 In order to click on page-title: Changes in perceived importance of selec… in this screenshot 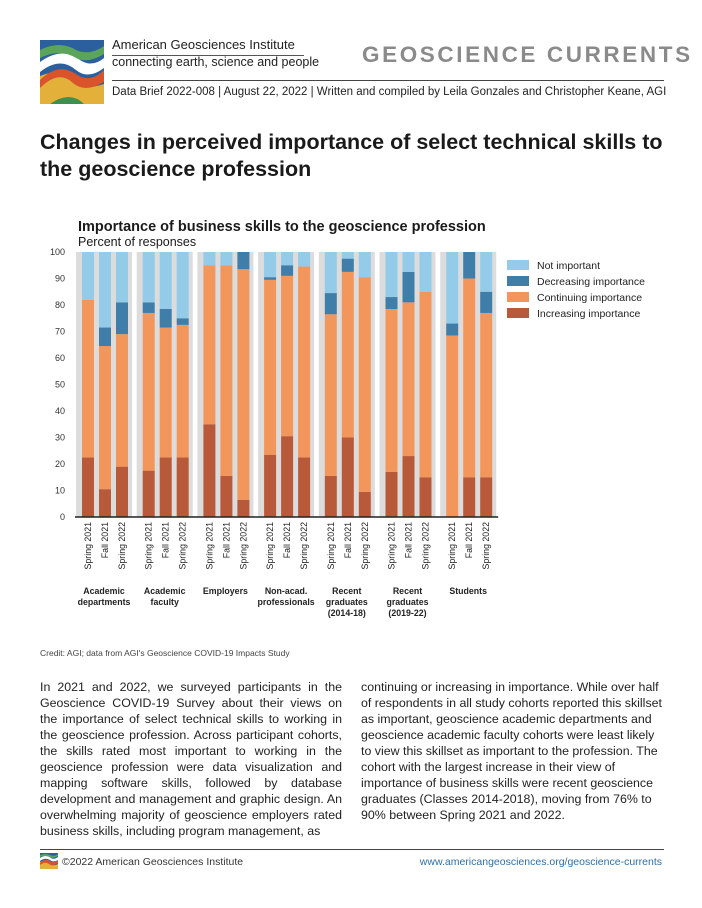, I will do `click(351, 155)`.